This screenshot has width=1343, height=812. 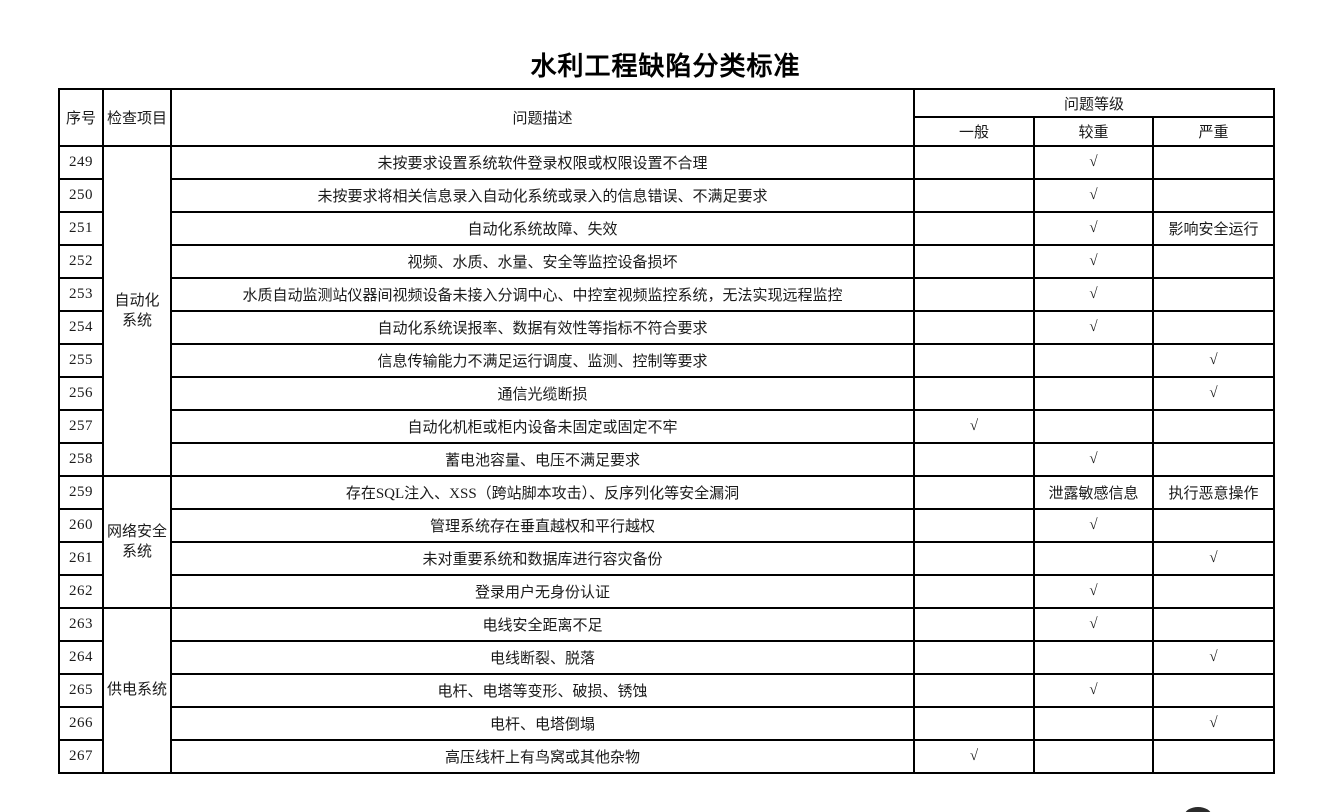 I want to click on inspection-item-group: 网络安全 系统, so click(x=137, y=542).